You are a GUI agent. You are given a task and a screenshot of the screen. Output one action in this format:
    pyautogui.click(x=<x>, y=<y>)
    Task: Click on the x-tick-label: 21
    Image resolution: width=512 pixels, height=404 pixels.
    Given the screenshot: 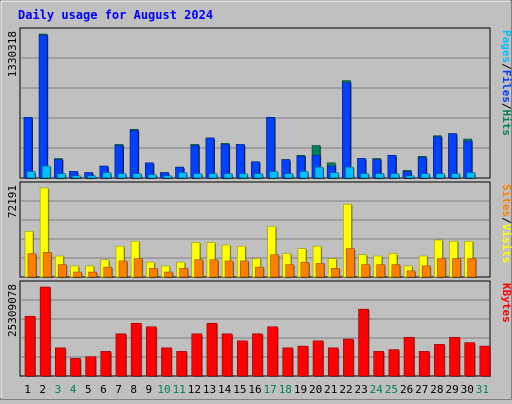 What is the action you would take?
    pyautogui.click(x=330, y=389)
    